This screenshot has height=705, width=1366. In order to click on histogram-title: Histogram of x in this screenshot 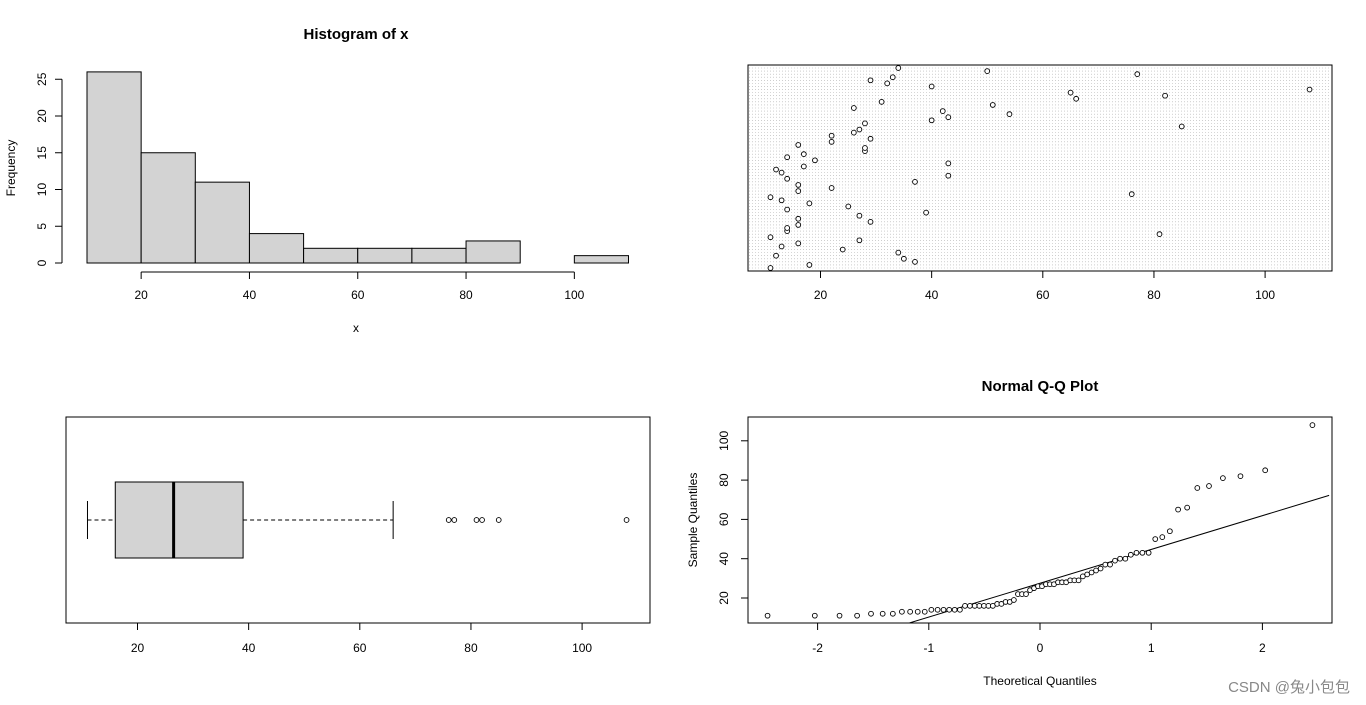, I will do `click(356, 34)`.